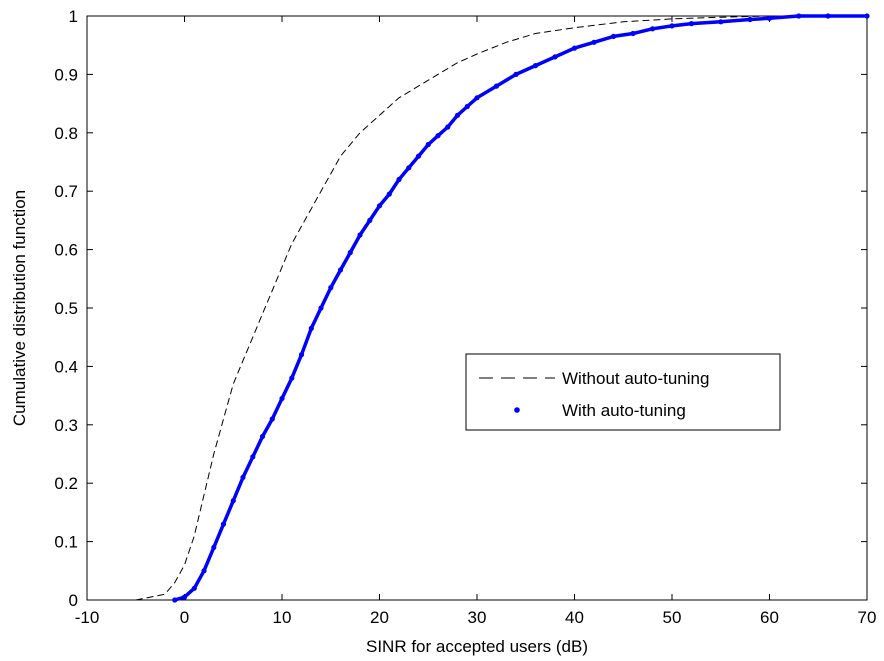  Describe the element at coordinates (87, 617) in the screenshot. I see `x-tick-label: -10` at that location.